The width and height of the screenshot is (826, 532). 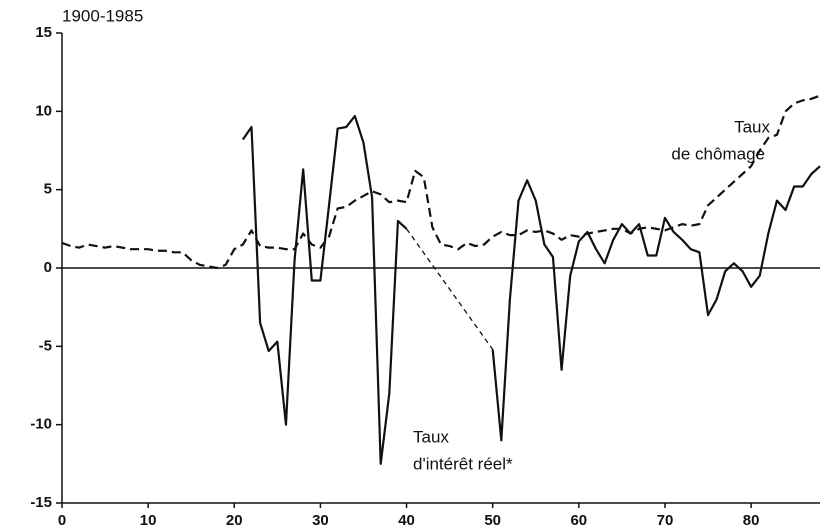 What do you see at coordinates (406, 520) in the screenshot?
I see `x-tick-label: 40` at bounding box center [406, 520].